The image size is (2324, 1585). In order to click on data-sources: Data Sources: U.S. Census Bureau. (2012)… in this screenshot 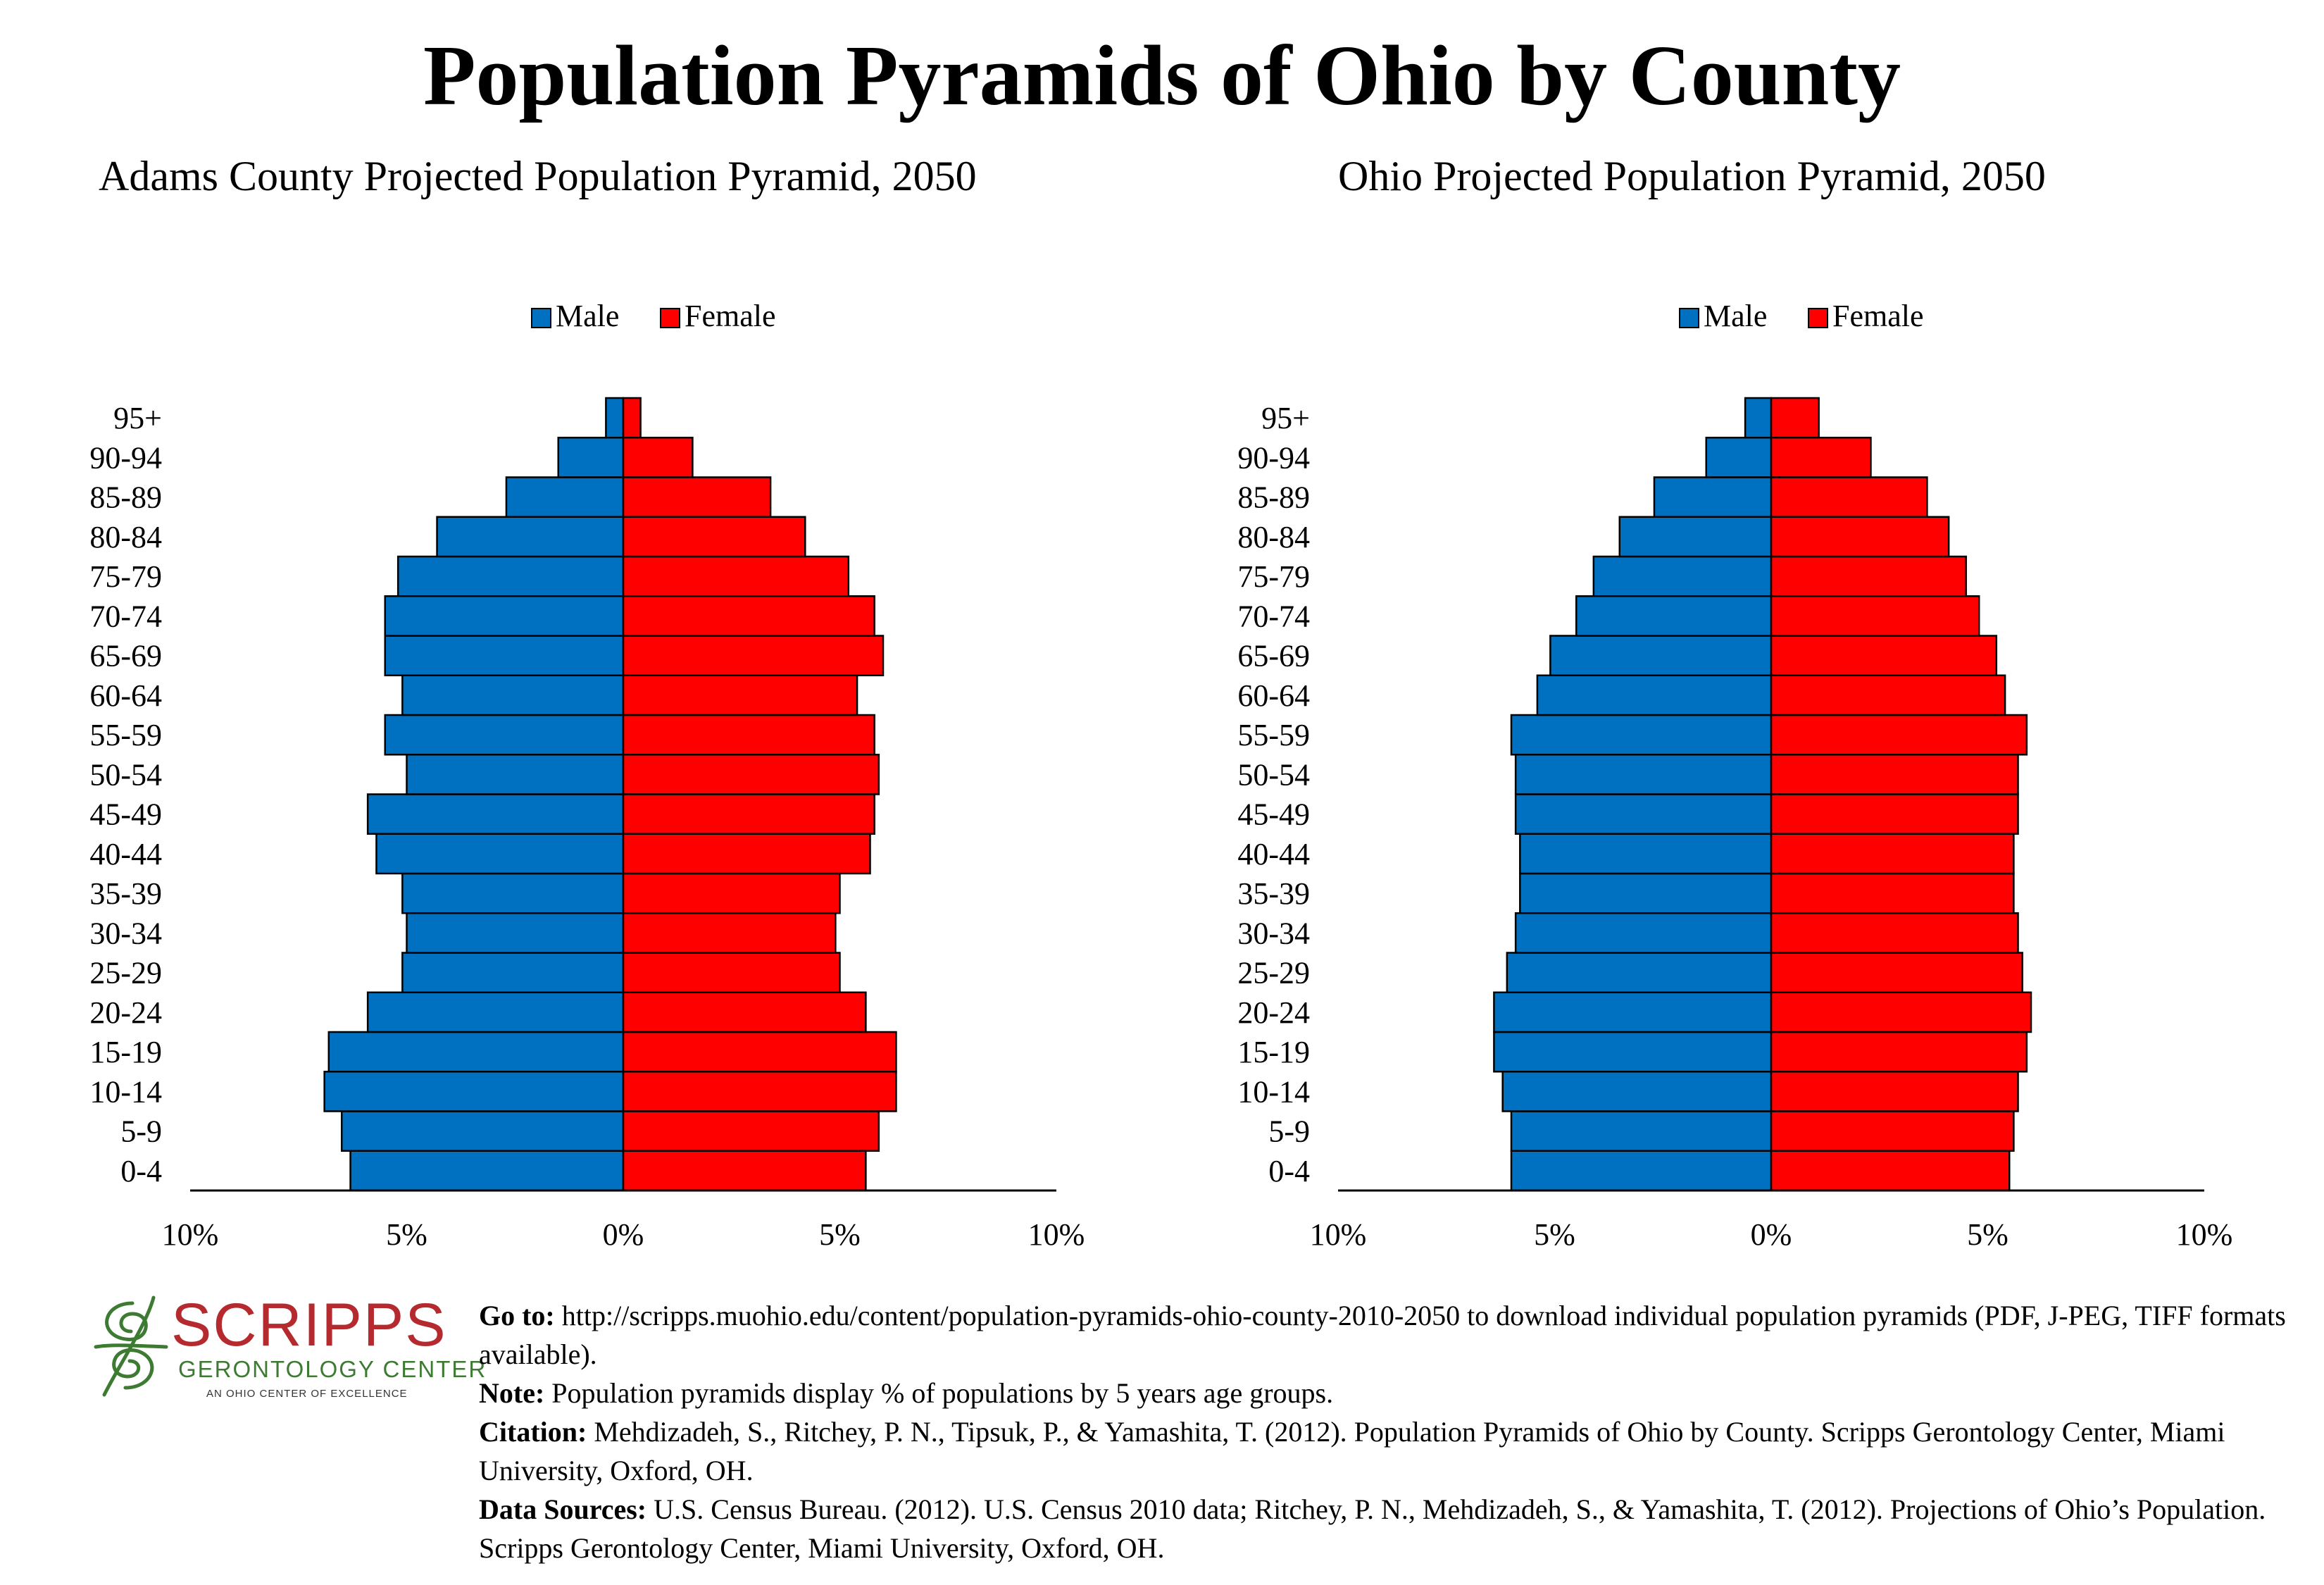, I will do `click(1372, 1528)`.